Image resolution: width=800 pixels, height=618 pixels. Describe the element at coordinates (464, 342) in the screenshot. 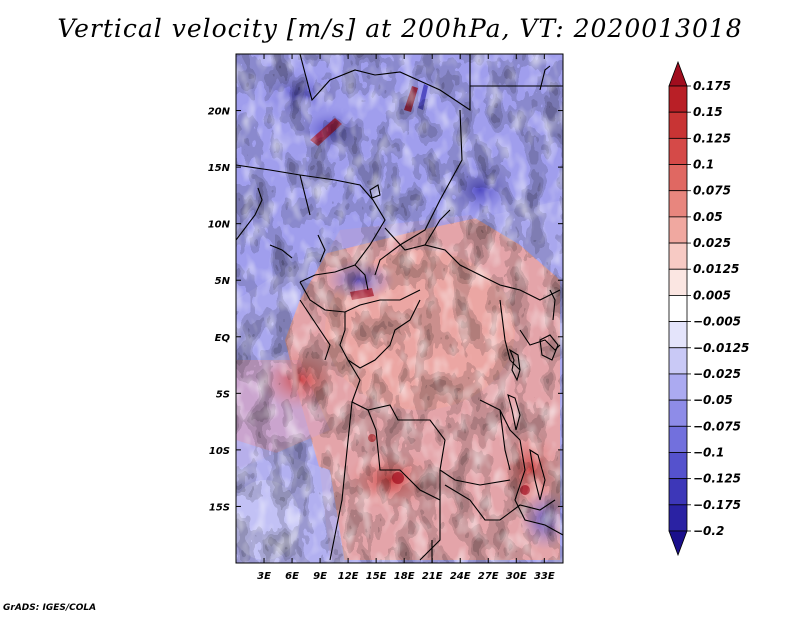

I see `lakes` at that location.